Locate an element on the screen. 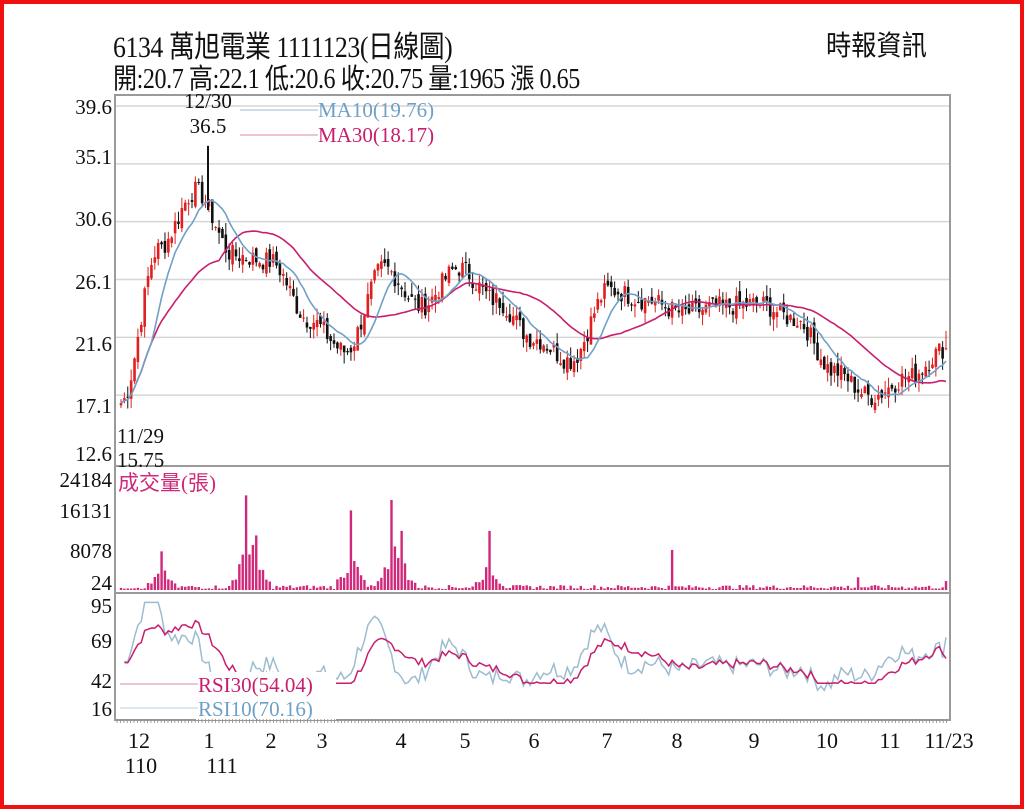 This screenshot has width=1024, height=809. ma30-legend: MA30(18.17) is located at coordinates (376, 135).